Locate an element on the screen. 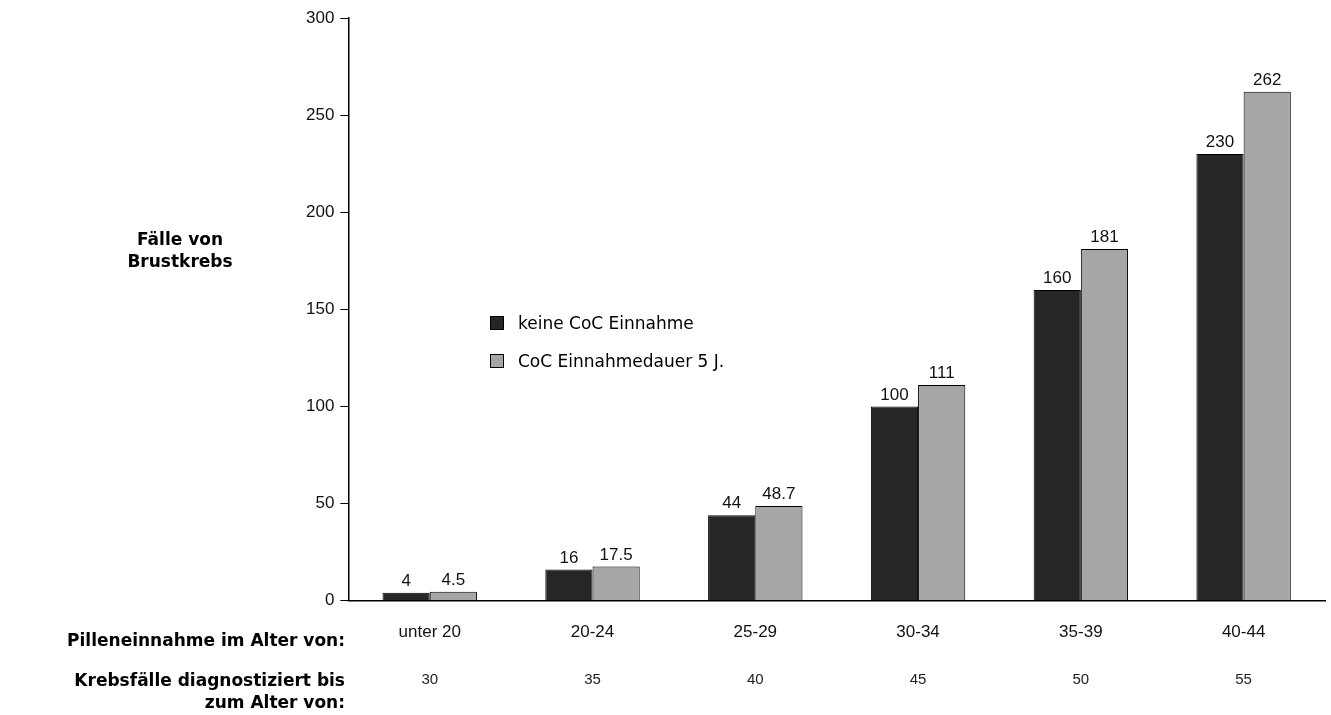 The height and width of the screenshot is (715, 1331). text: Pilleneinnahme im Alter von: is located at coordinates (205, 640).